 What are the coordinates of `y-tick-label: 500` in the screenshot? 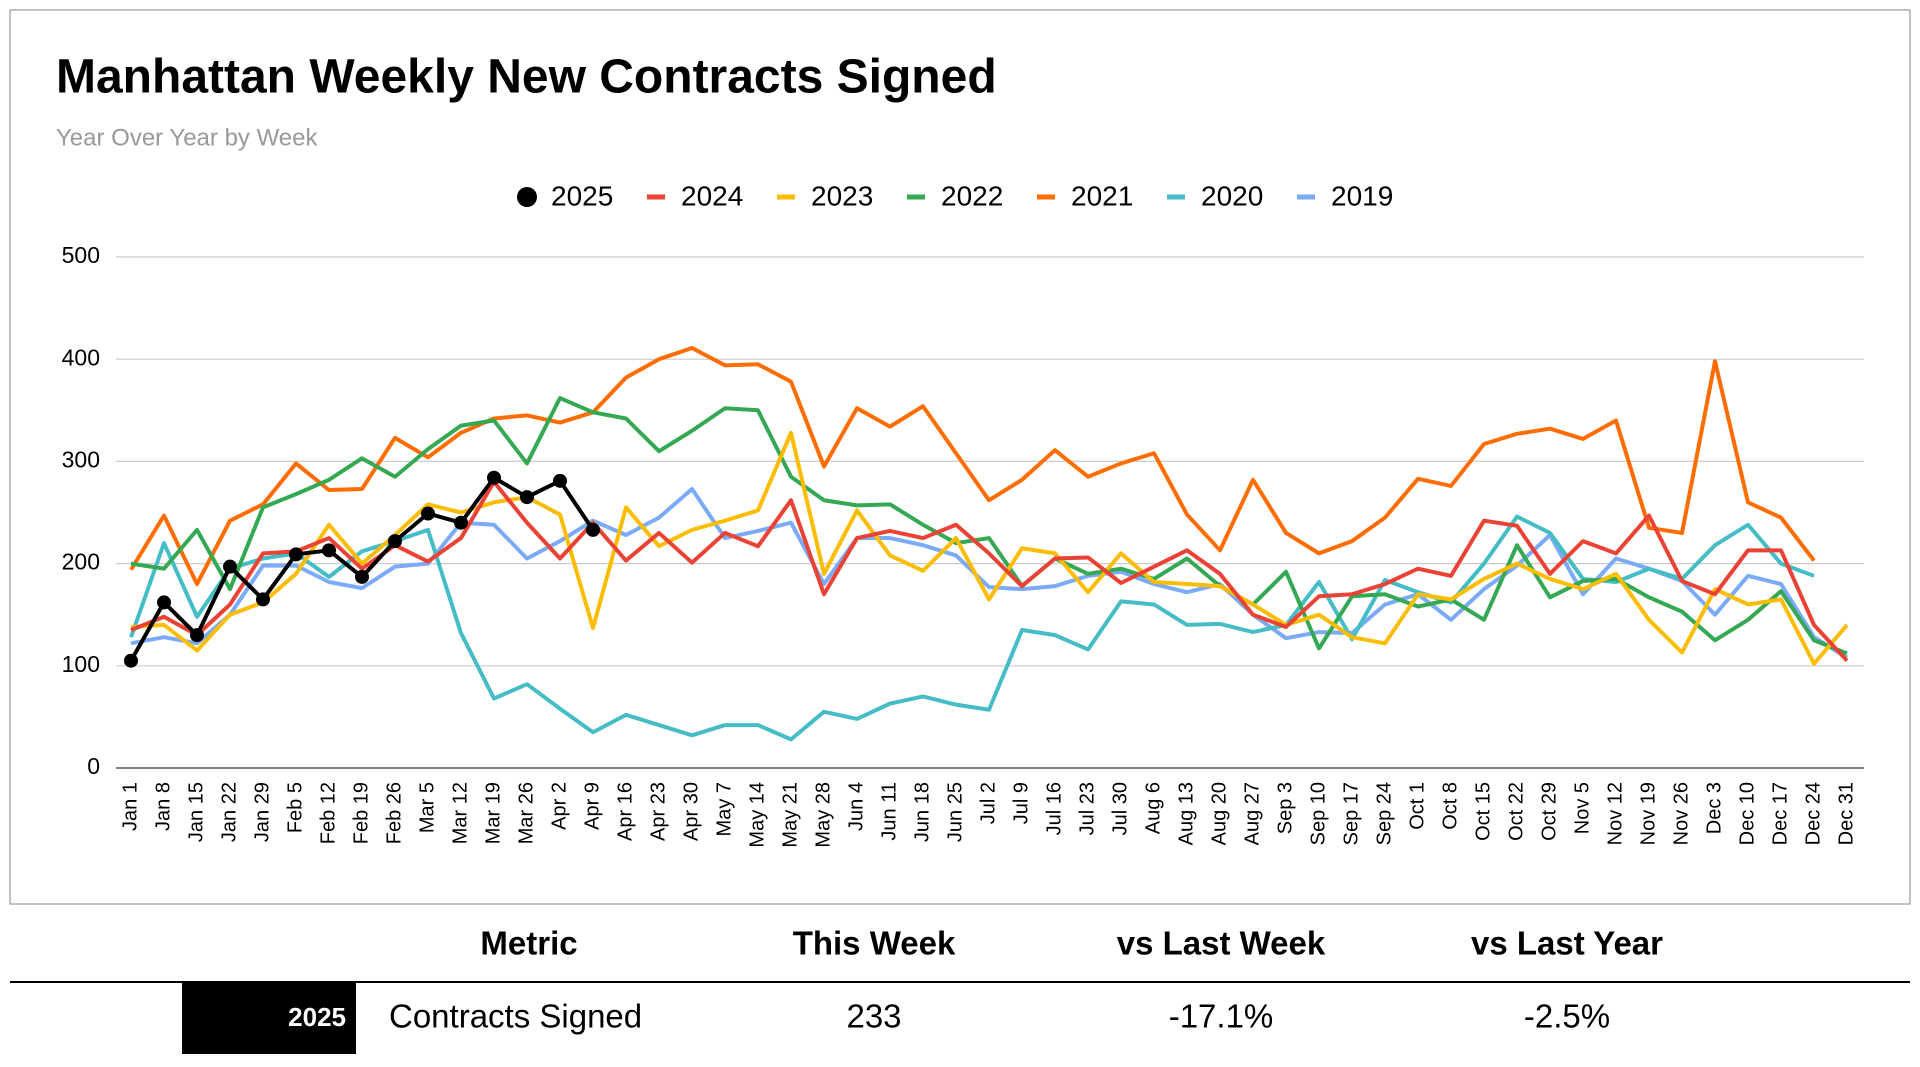 It's located at (81, 255).